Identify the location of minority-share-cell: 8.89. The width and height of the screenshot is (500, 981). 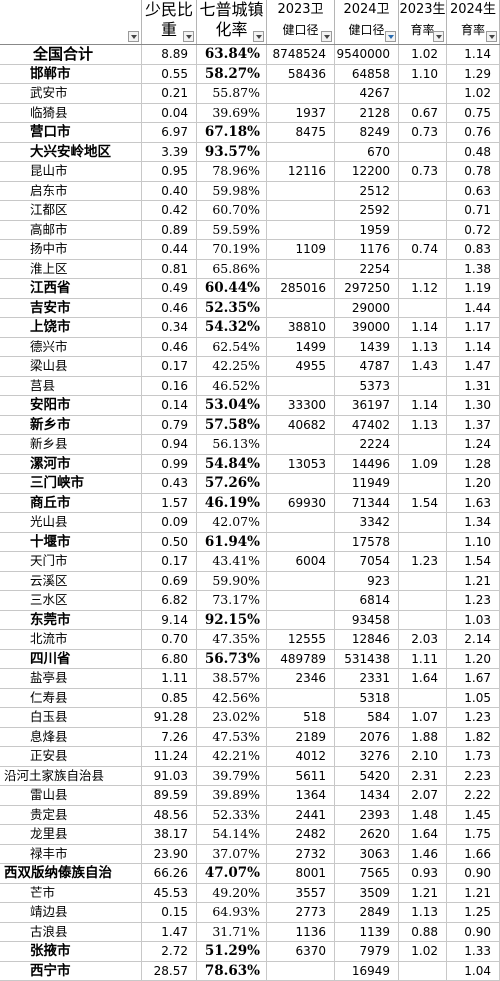
(169, 54).